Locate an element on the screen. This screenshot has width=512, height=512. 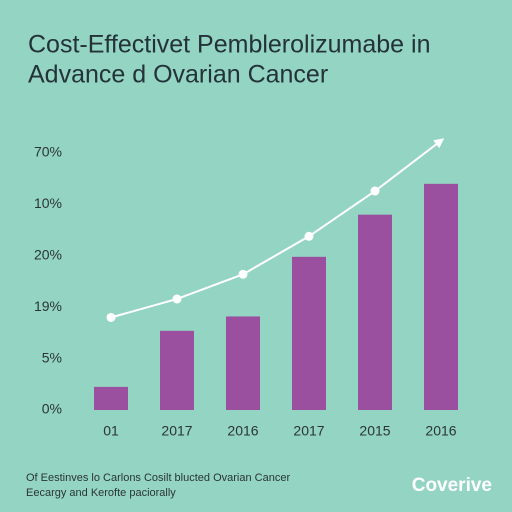
y-tick-label: 20% is located at coordinates (48, 255).